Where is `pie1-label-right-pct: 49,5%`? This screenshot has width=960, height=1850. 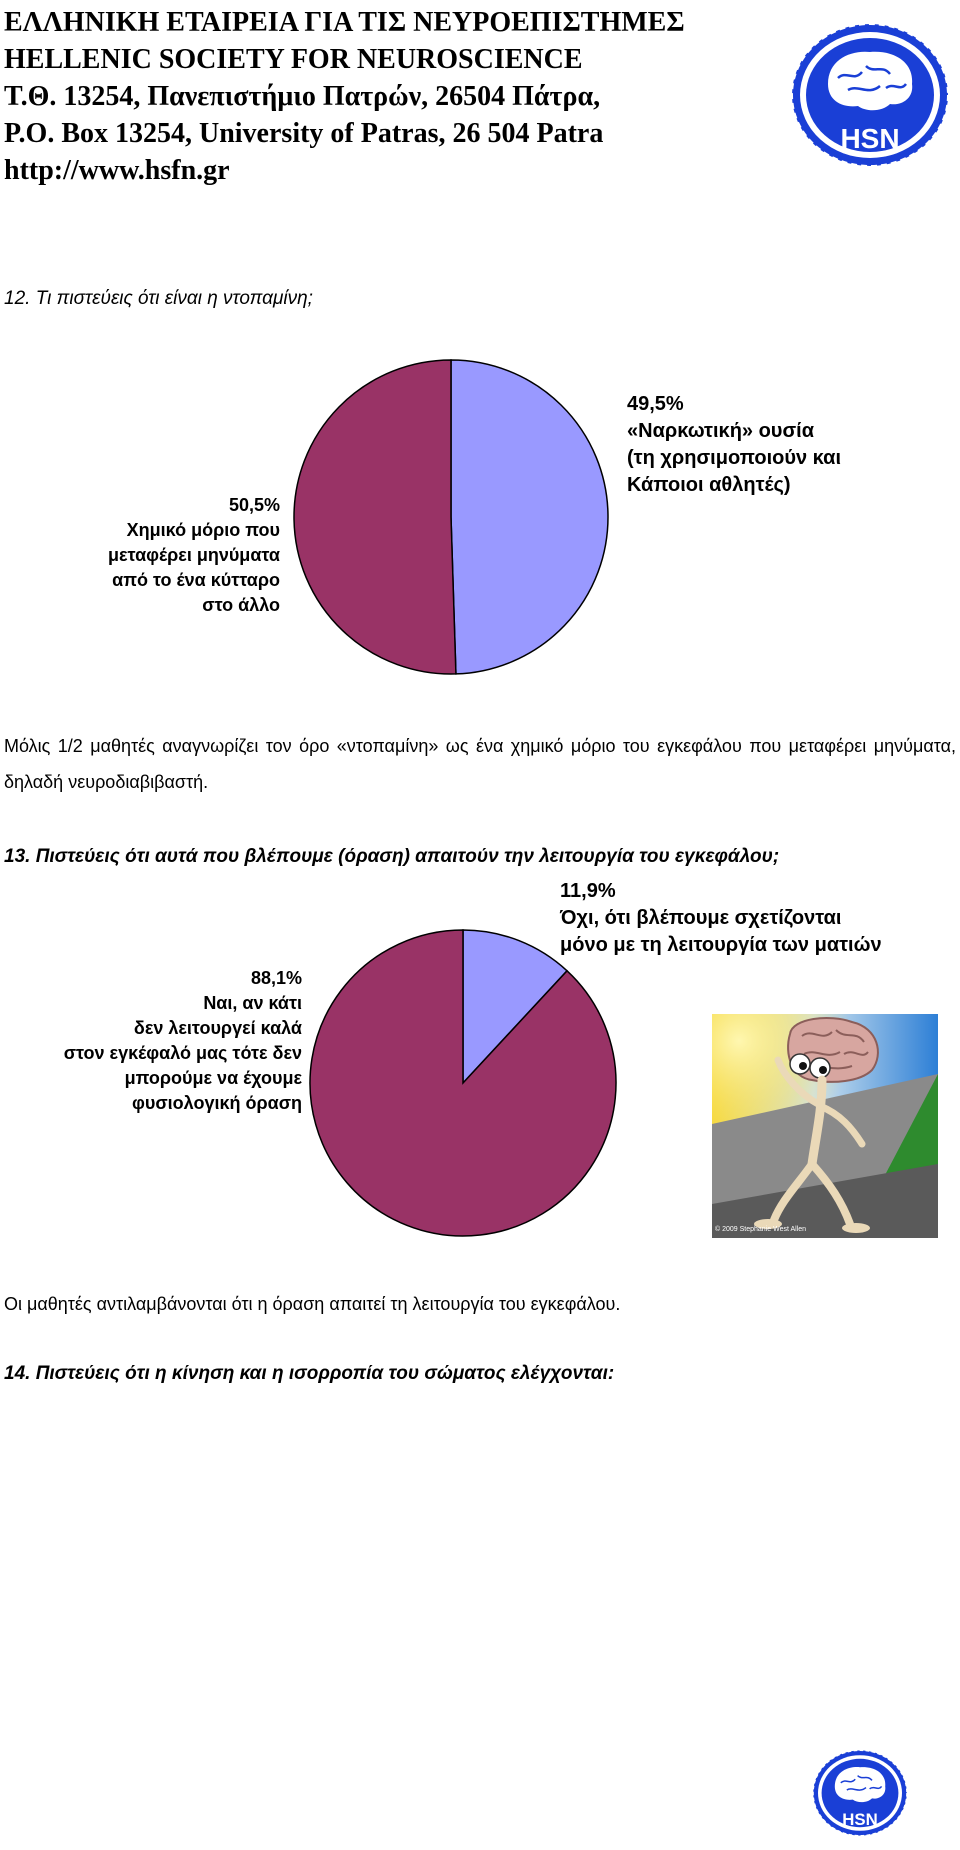
pie1-label-right-pct: 49,5% is located at coordinates (655, 404).